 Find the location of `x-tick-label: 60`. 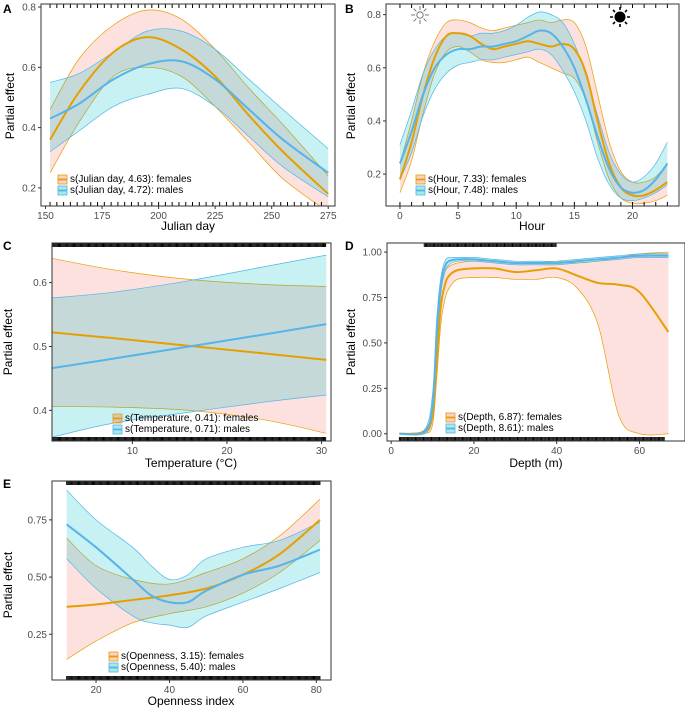

x-tick-label: 60 is located at coordinates (243, 690).